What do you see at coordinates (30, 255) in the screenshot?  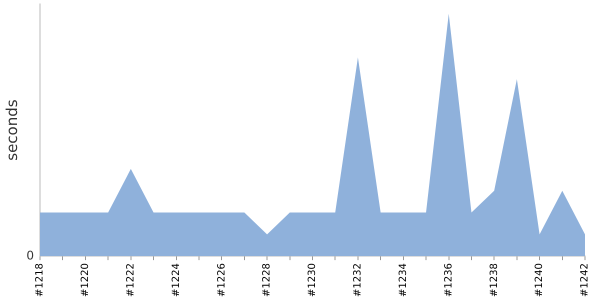 I see `text: 0` at bounding box center [30, 255].